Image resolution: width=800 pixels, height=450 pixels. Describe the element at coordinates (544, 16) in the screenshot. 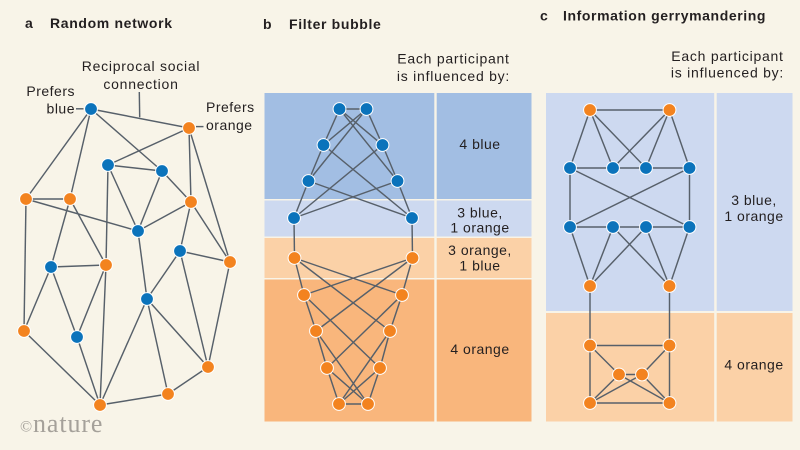

I see `svg-text: c` at that location.